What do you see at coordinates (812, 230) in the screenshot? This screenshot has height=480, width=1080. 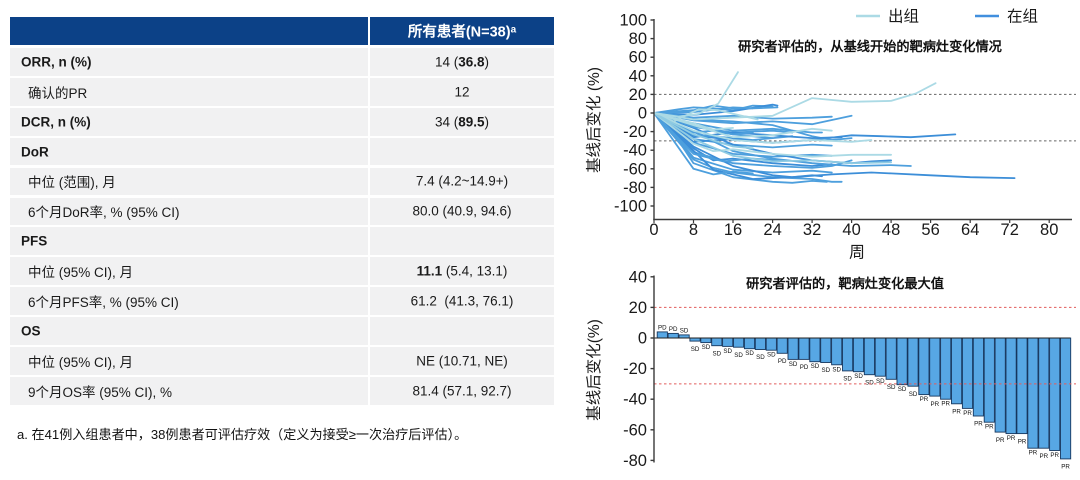 I see `svg-text: 32` at bounding box center [812, 230].